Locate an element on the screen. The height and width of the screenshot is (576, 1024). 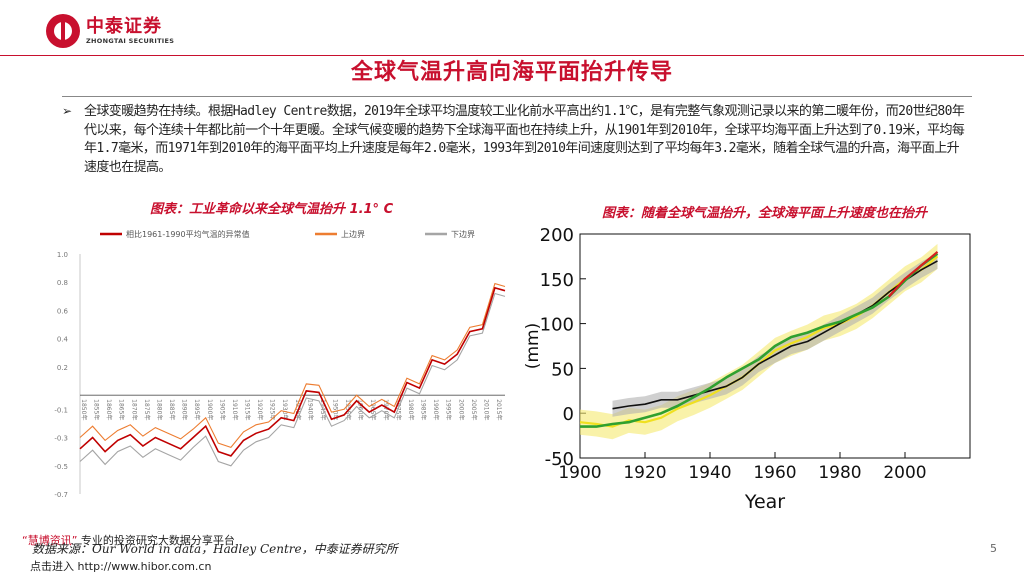
legend-label: 相比1961-1990平均气温的异常值 is located at coordinates (188, 234).